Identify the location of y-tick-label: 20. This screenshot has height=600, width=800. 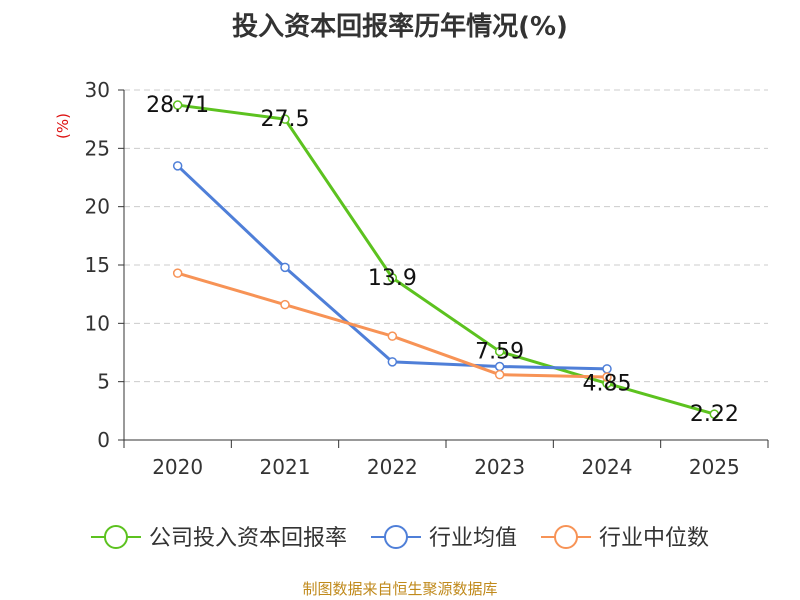
(97, 207).